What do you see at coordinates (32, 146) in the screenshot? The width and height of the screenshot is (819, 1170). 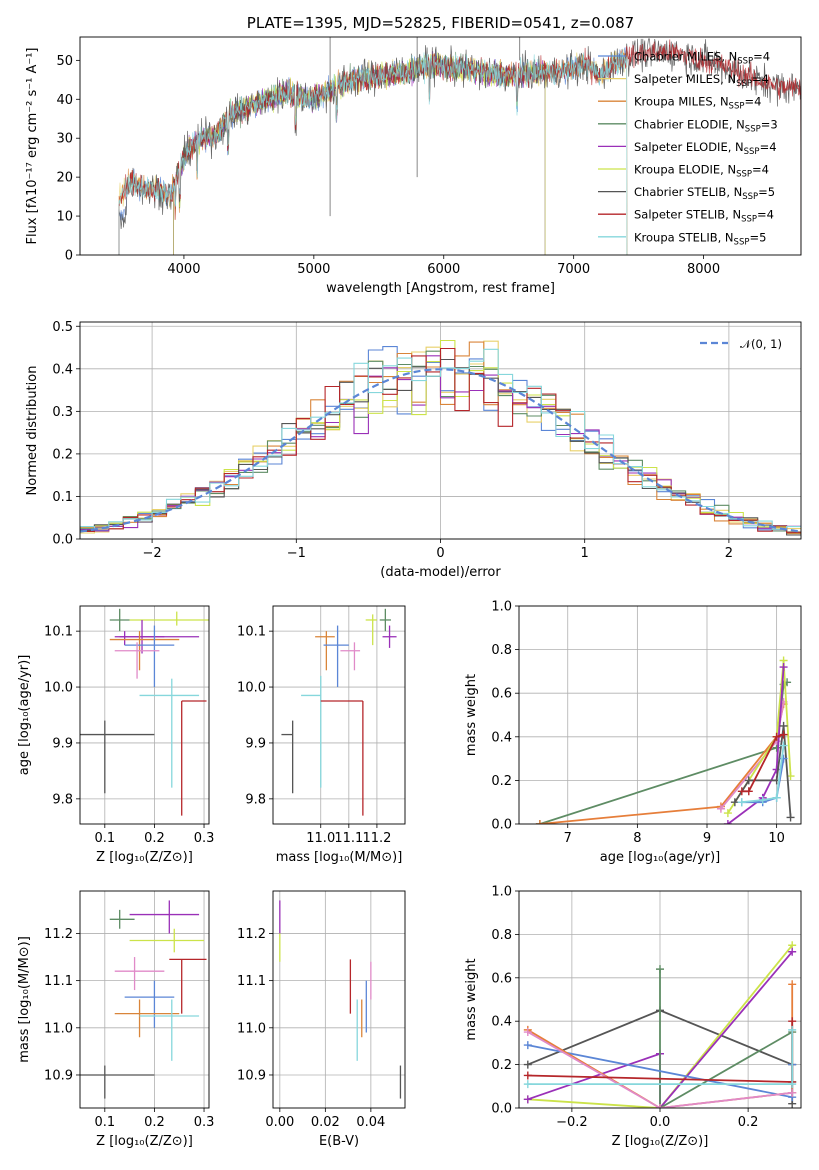 I see `y-axis-label: Flux [fλ10⁻¹⁷ erg cm⁻² s⁻¹ A⁻¹]` at bounding box center [32, 146].